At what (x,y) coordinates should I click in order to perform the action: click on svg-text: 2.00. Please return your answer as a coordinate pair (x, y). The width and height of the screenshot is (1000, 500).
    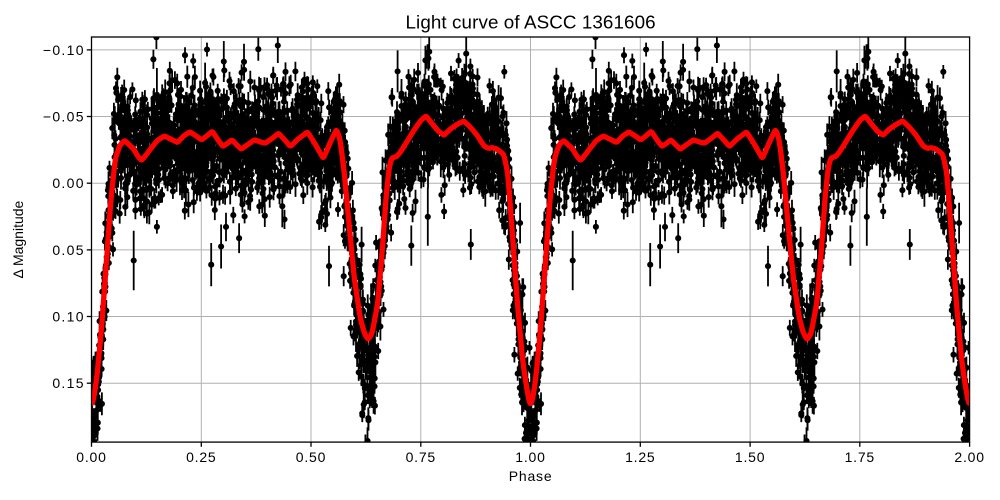
    Looking at the image, I should click on (969, 457).